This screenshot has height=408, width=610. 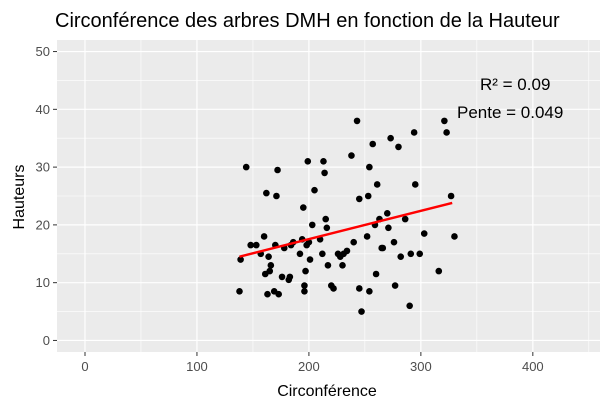 I want to click on y-tick-label: 20, so click(x=43, y=224).